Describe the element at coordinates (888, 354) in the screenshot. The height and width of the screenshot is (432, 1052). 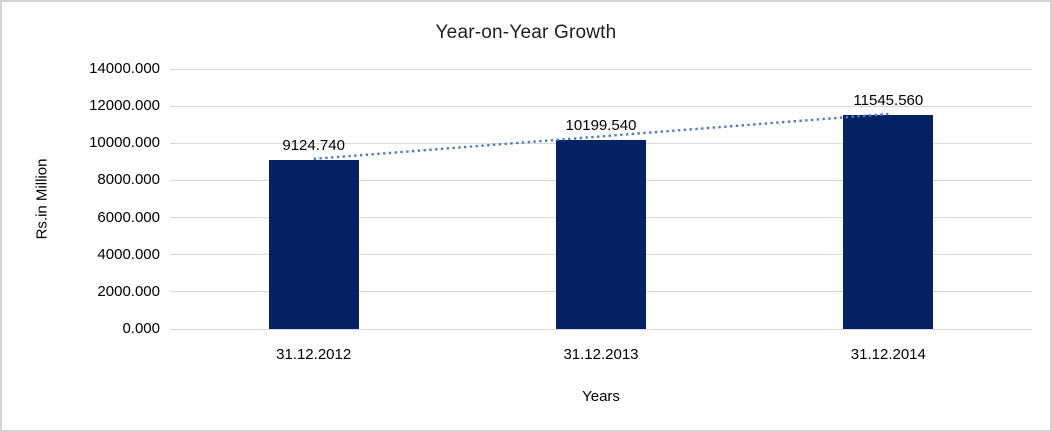
I see `x-tick-label: 31.12.2014` at that location.